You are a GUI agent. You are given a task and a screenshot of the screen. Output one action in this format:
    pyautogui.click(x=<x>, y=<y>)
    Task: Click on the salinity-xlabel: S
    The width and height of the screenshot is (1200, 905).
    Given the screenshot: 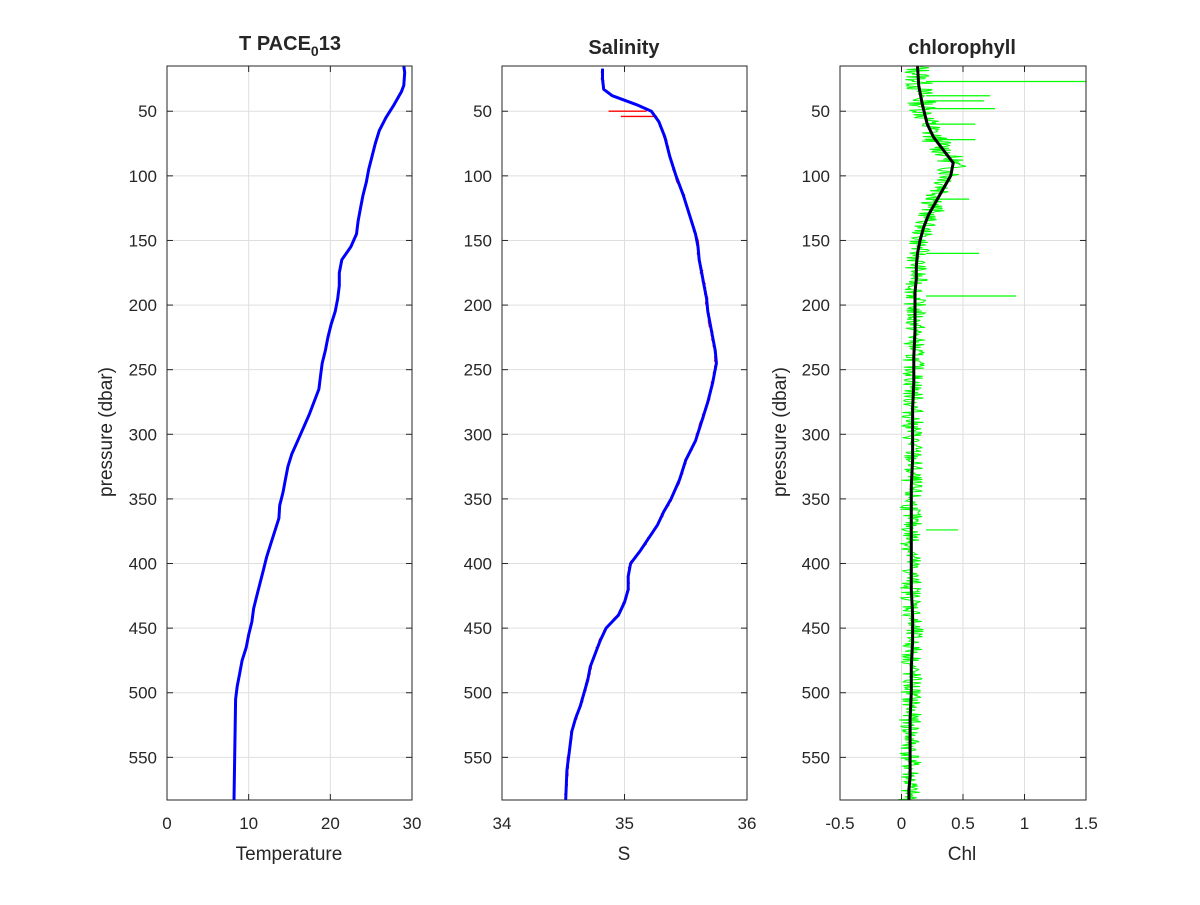 What is the action you would take?
    pyautogui.click(x=624, y=854)
    